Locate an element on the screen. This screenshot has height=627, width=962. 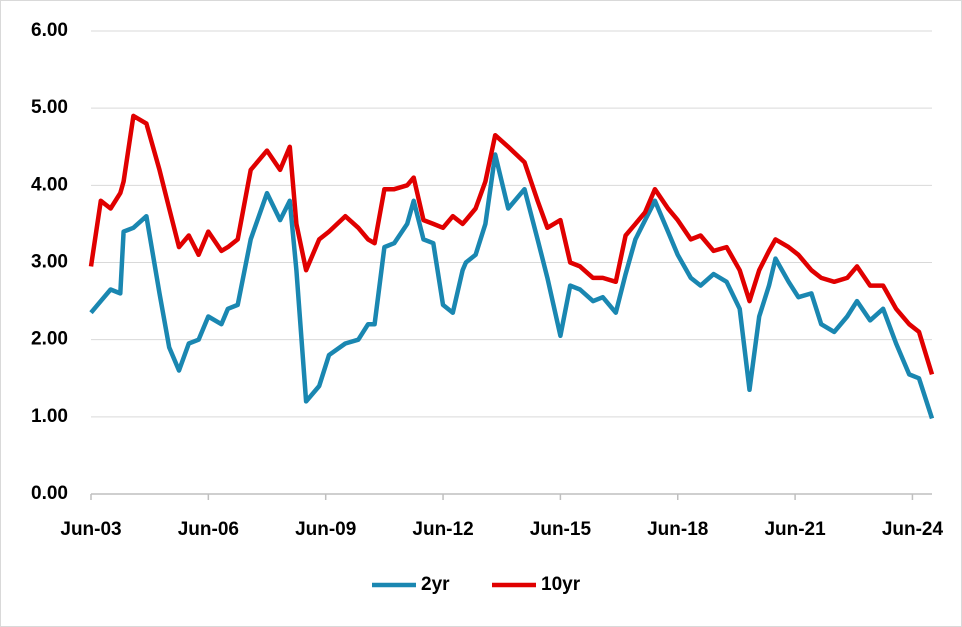
x-tick-label: Jun-15 is located at coordinates (561, 529).